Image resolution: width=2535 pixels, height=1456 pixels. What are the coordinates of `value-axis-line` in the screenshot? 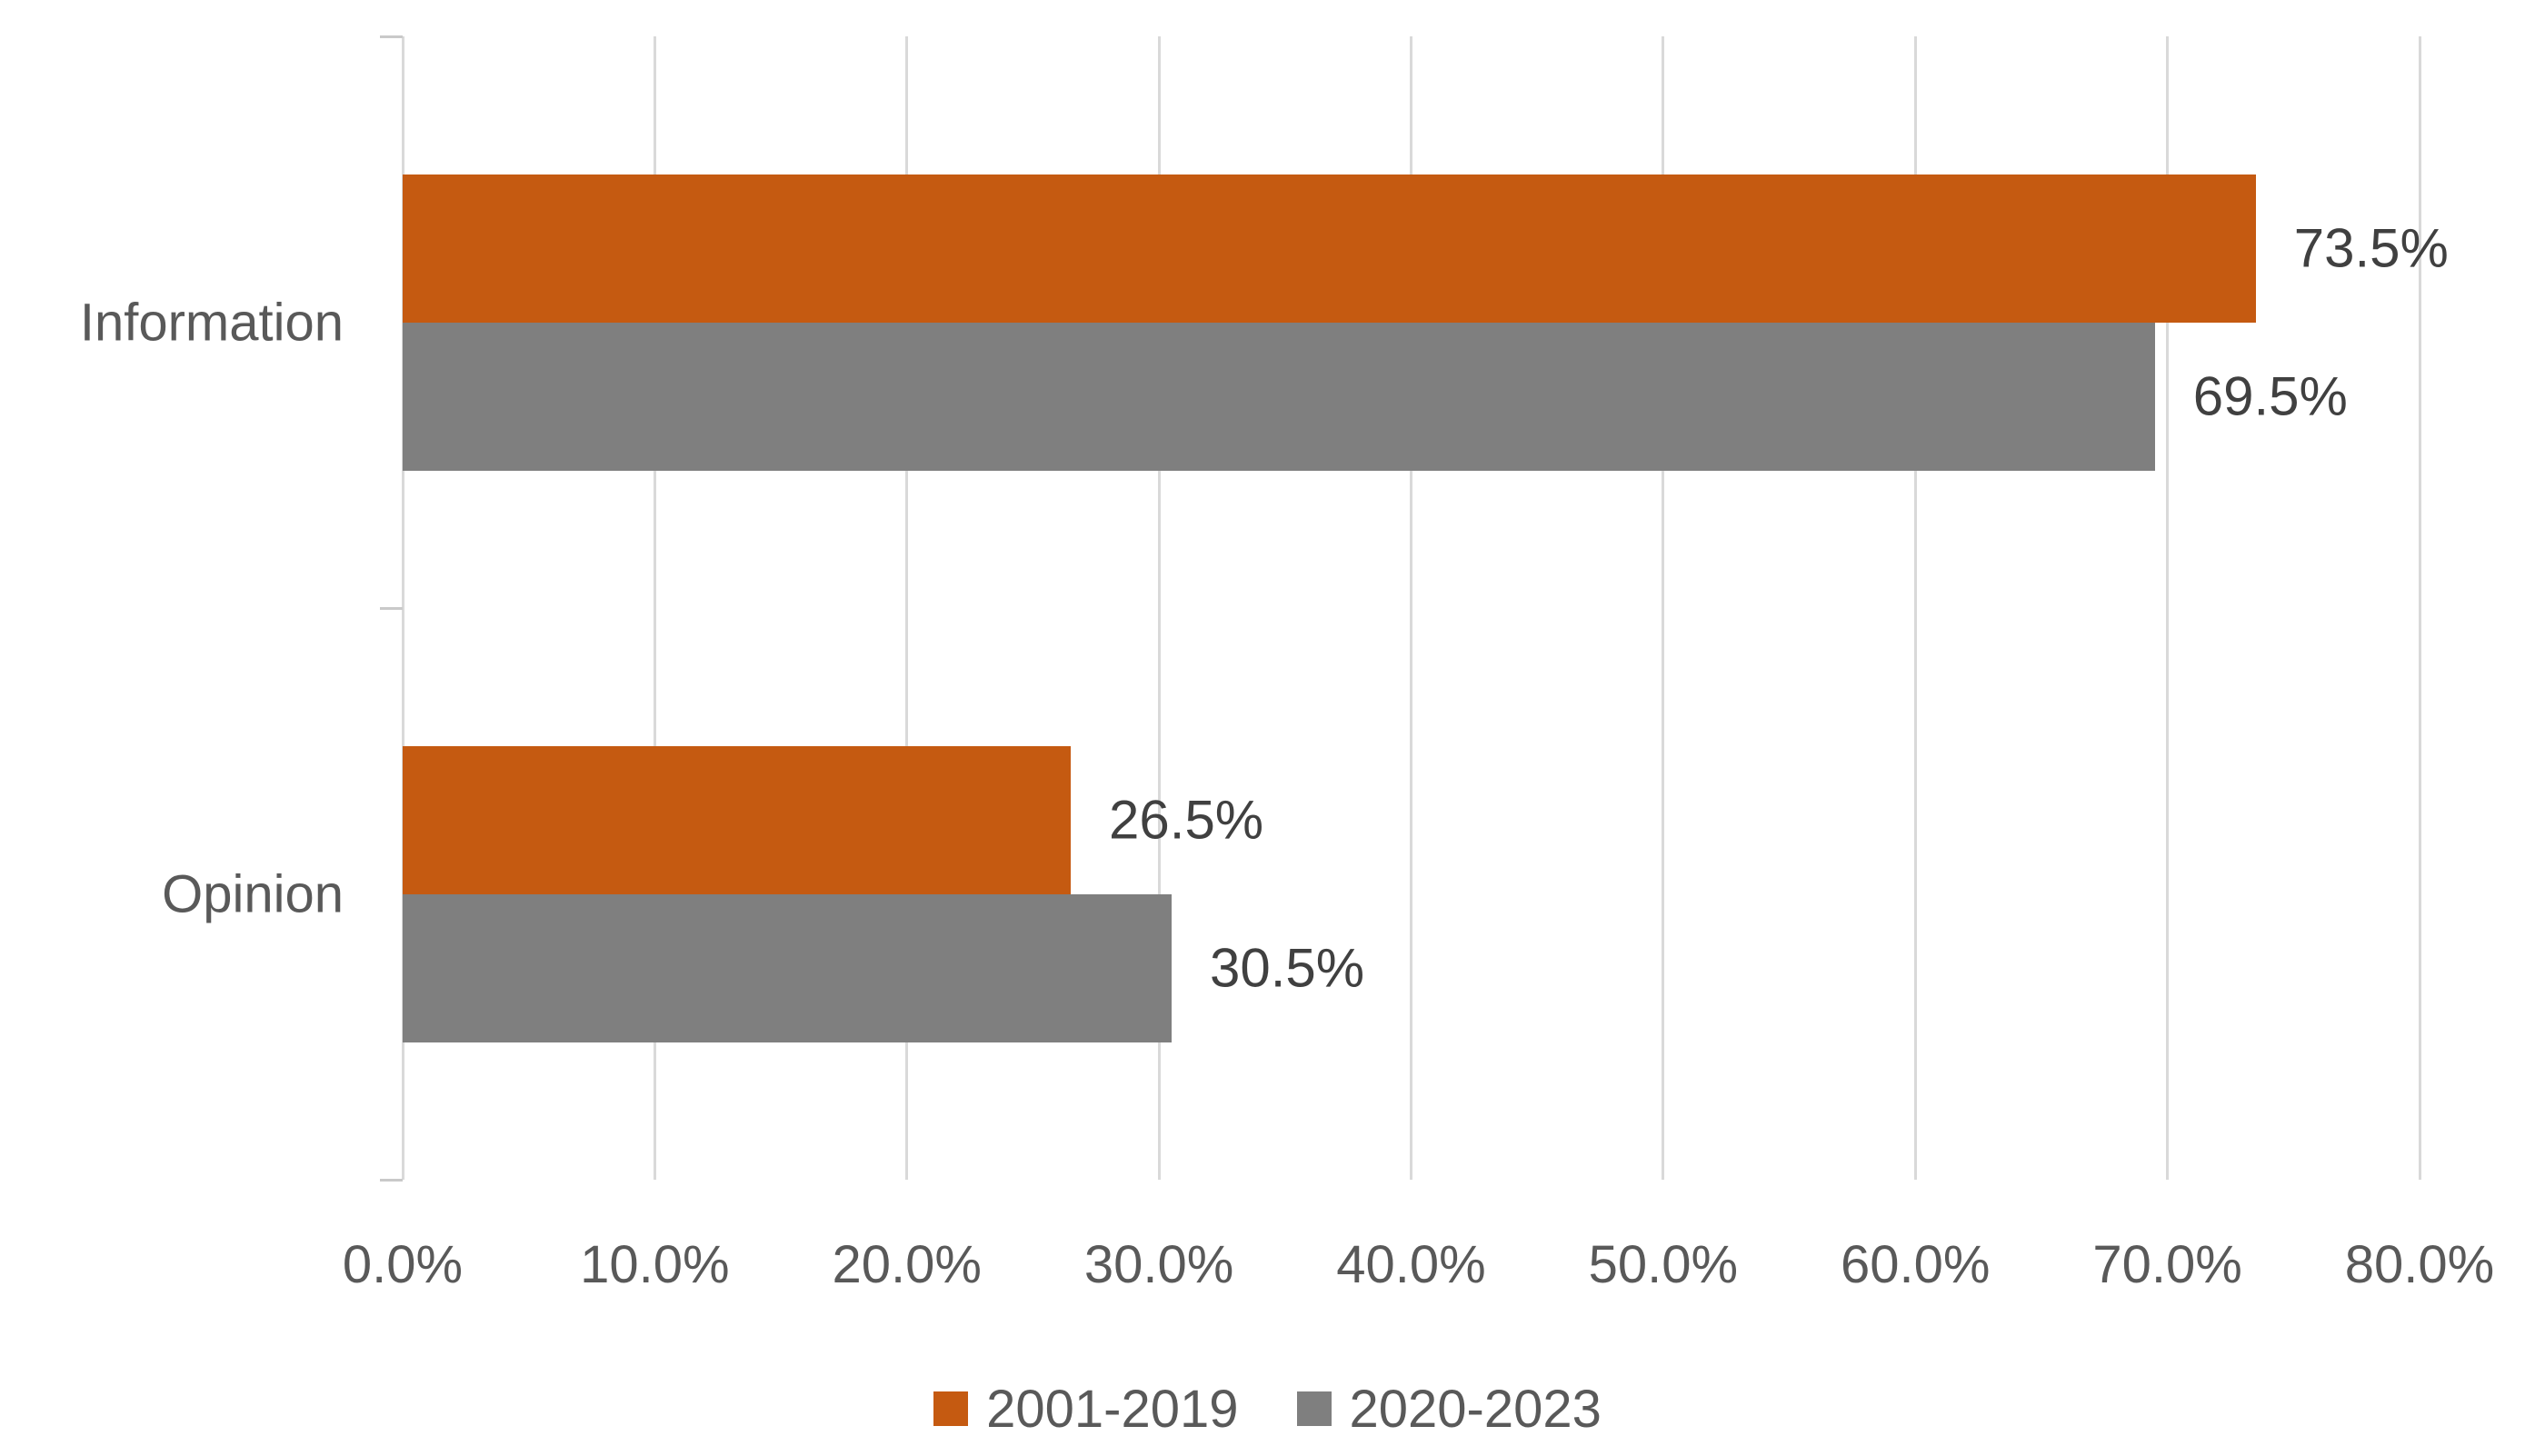 It's located at (402, 608).